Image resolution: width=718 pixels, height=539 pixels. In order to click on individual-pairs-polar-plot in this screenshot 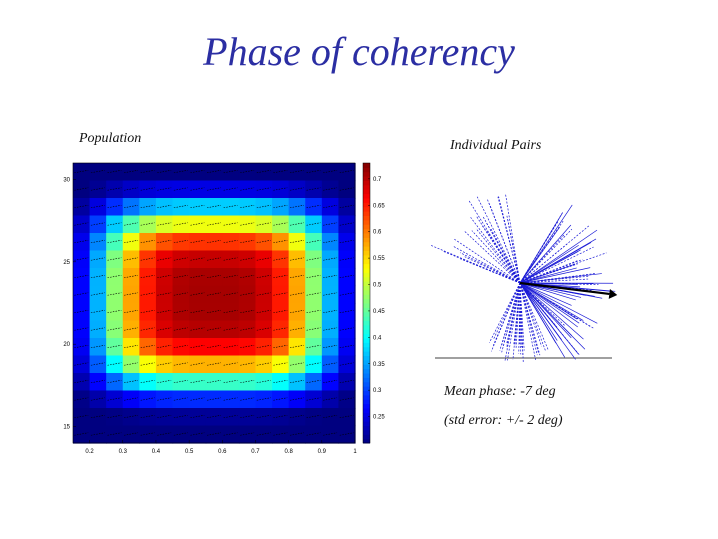, I will do `click(524, 278)`.